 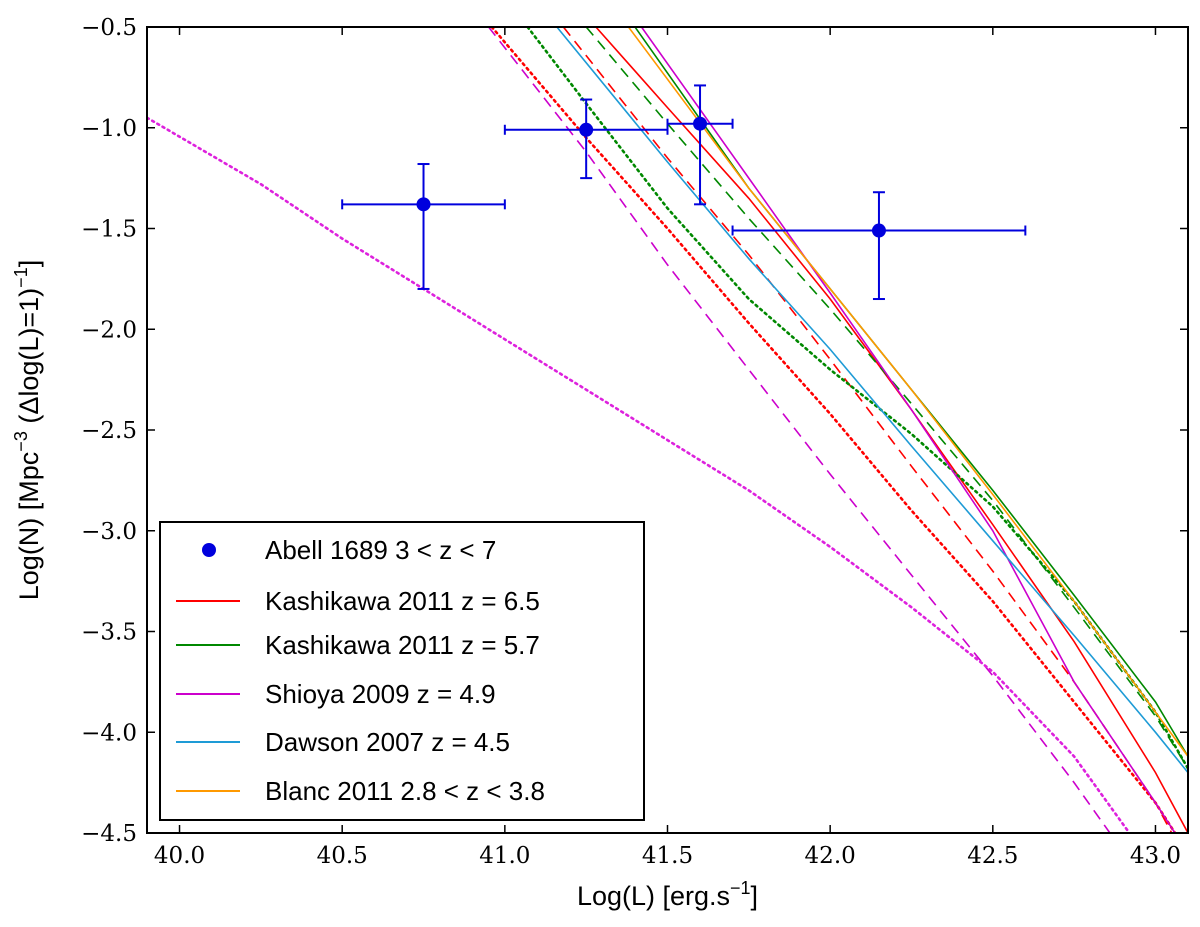 What do you see at coordinates (109, 431) in the screenshot?
I see `y-tick-label: −2.5` at bounding box center [109, 431].